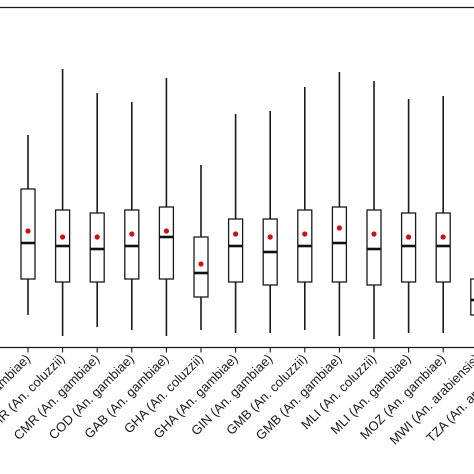 This screenshot has height=474, width=474. What do you see at coordinates (235, 350) in the screenshot?
I see `x-ticks-group` at bounding box center [235, 350].